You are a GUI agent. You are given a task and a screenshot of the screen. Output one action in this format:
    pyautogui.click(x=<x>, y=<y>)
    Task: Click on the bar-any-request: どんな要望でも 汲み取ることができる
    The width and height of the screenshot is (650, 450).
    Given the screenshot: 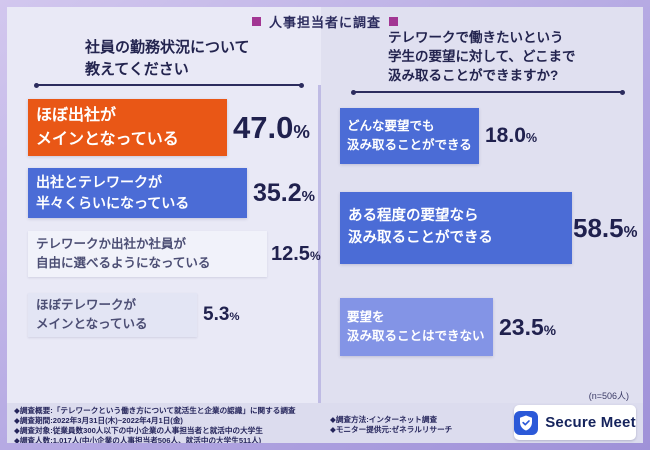 What is the action you would take?
    pyautogui.click(x=409, y=136)
    